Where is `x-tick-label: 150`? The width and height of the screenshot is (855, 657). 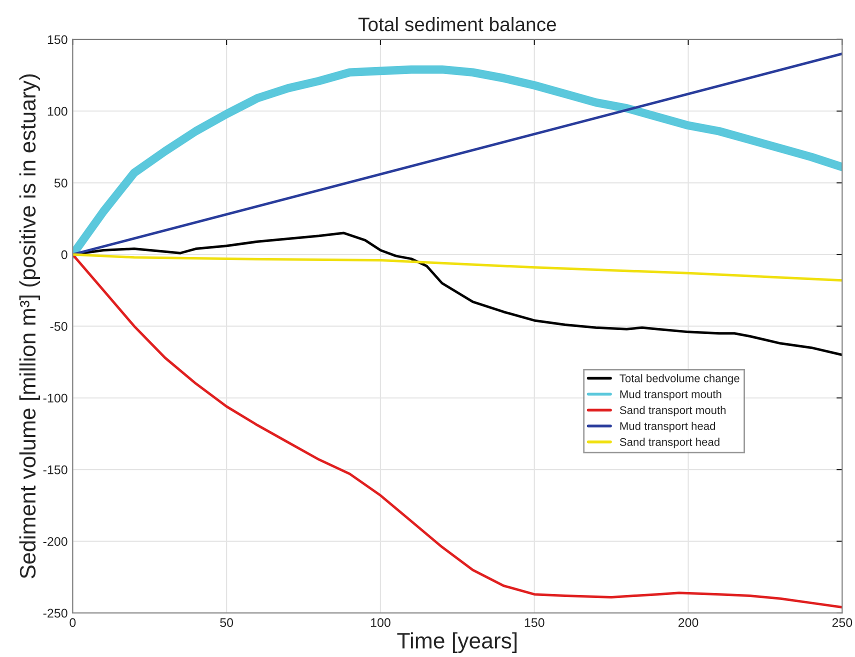 x-tick-label: 150 is located at coordinates (534, 623).